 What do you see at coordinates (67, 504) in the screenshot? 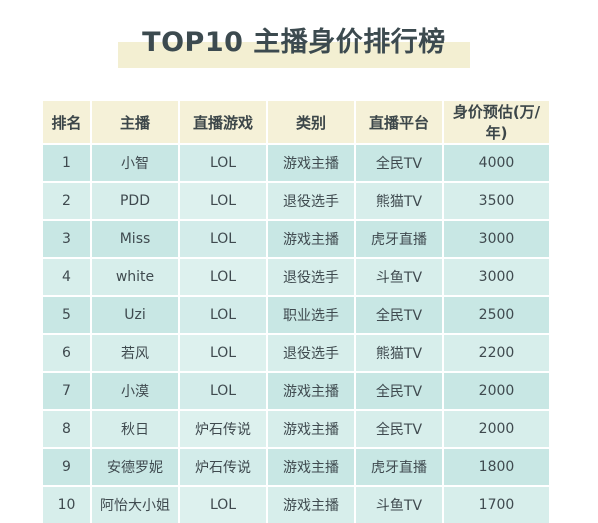
I see `cell-rank: 10` at bounding box center [67, 504].